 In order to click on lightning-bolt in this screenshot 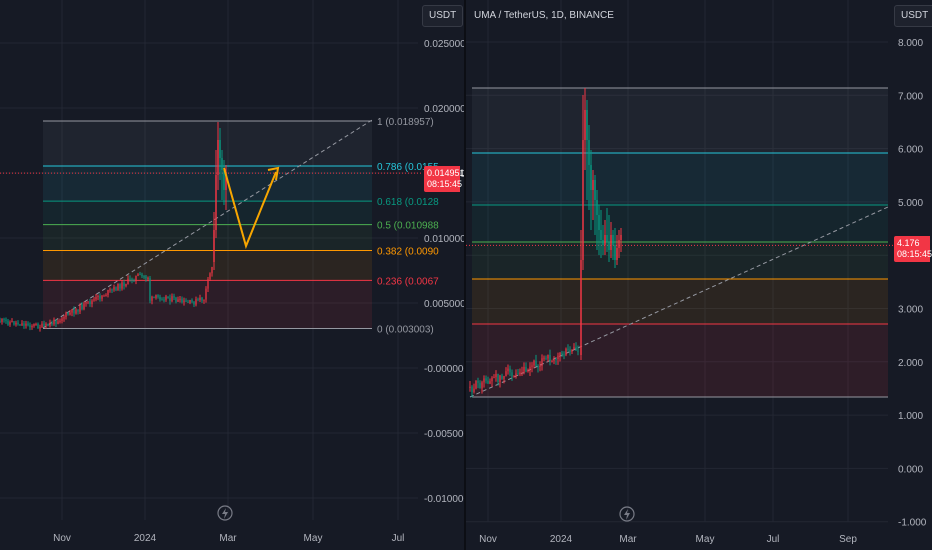, I will do `click(627, 514)`.